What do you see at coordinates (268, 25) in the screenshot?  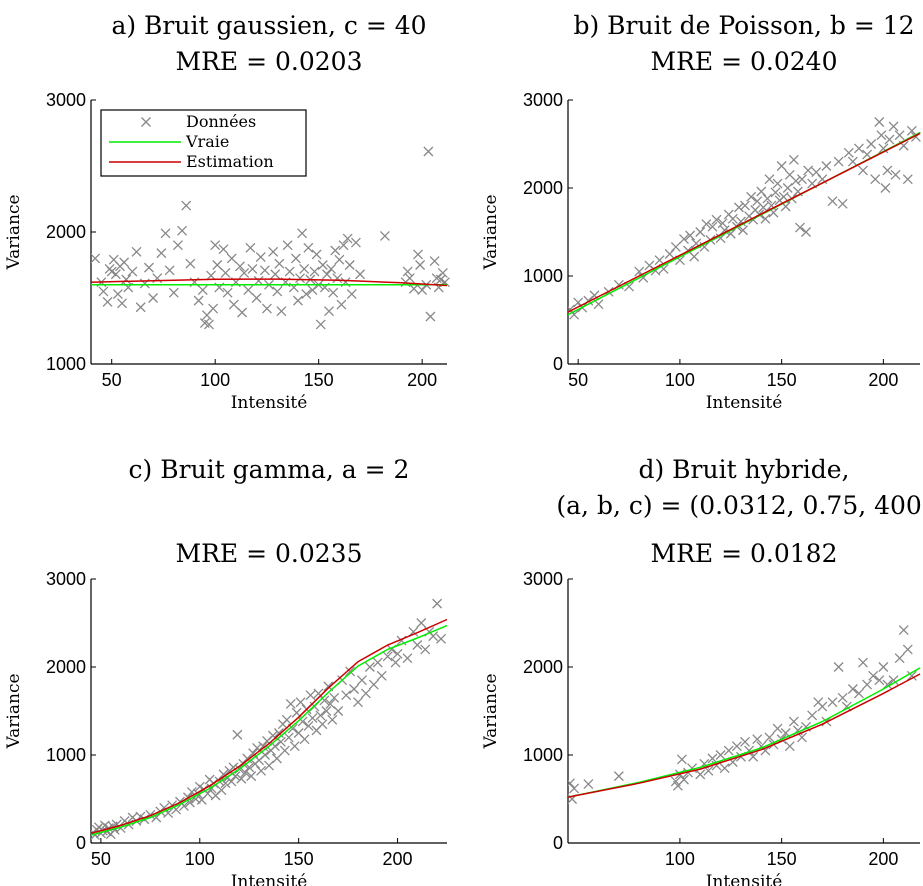 I see `chart-title-line: a) Bruit gaussien, c = 40` at bounding box center [268, 25].